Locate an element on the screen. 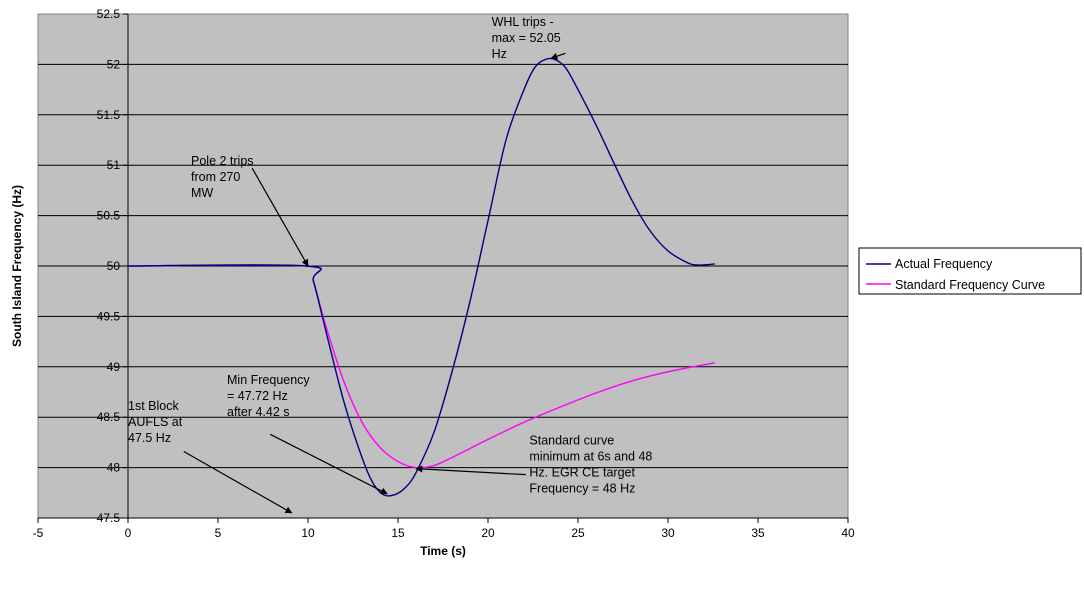 The height and width of the screenshot is (590, 1084). y-tick-label: 51 is located at coordinates (114, 165).